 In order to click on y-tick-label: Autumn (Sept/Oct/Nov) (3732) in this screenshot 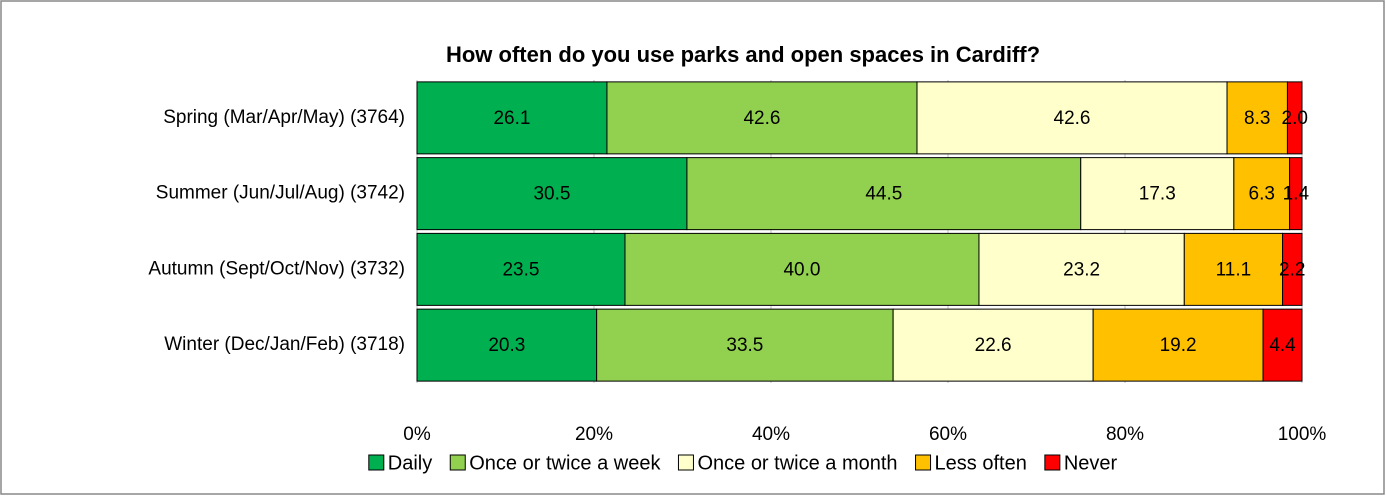, I will do `click(276, 268)`.